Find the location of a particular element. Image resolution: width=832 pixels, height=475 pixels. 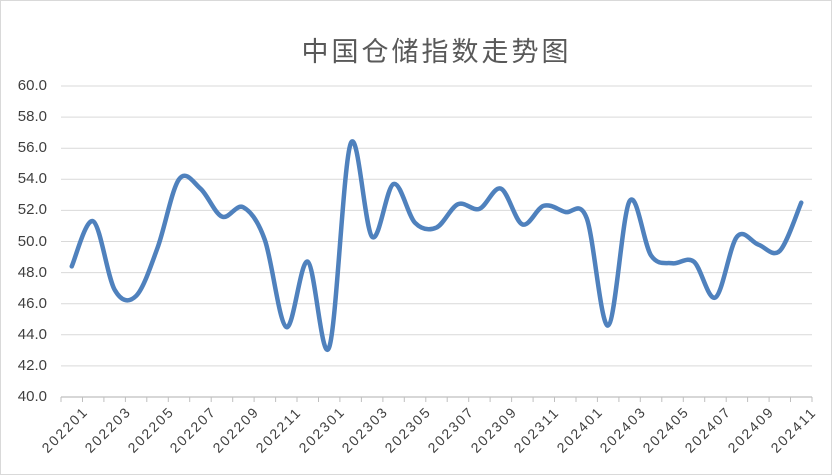

chart-title: 中国仓储指数走势图 is located at coordinates (436, 52).